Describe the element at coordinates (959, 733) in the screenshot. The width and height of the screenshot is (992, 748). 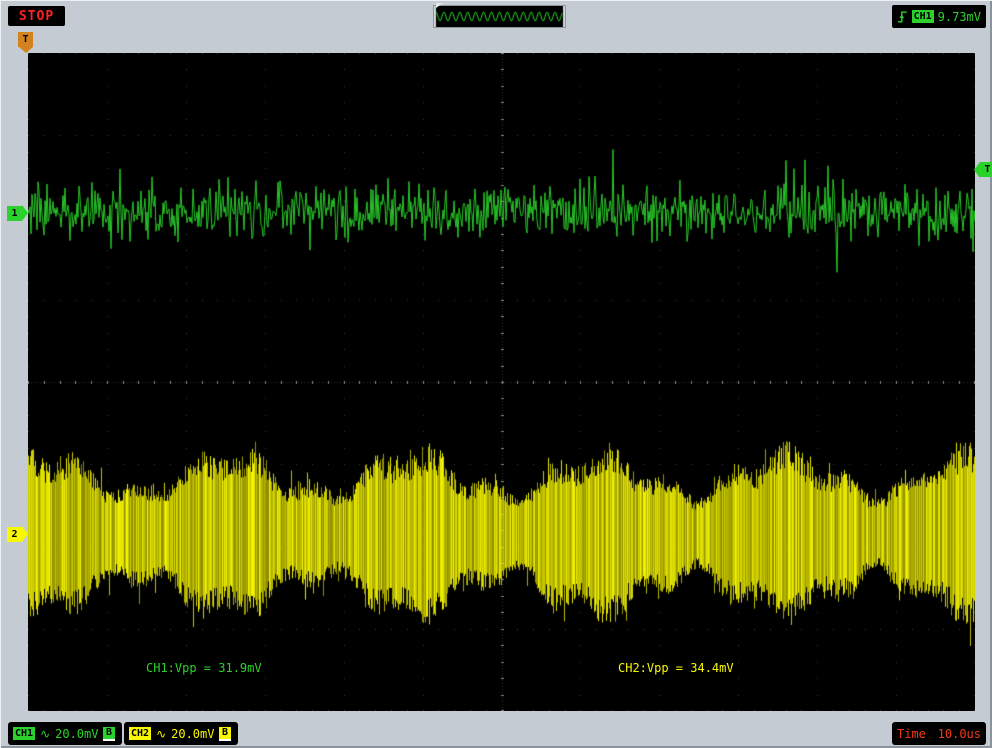
I see `timebase-value: 10.0us` at that location.